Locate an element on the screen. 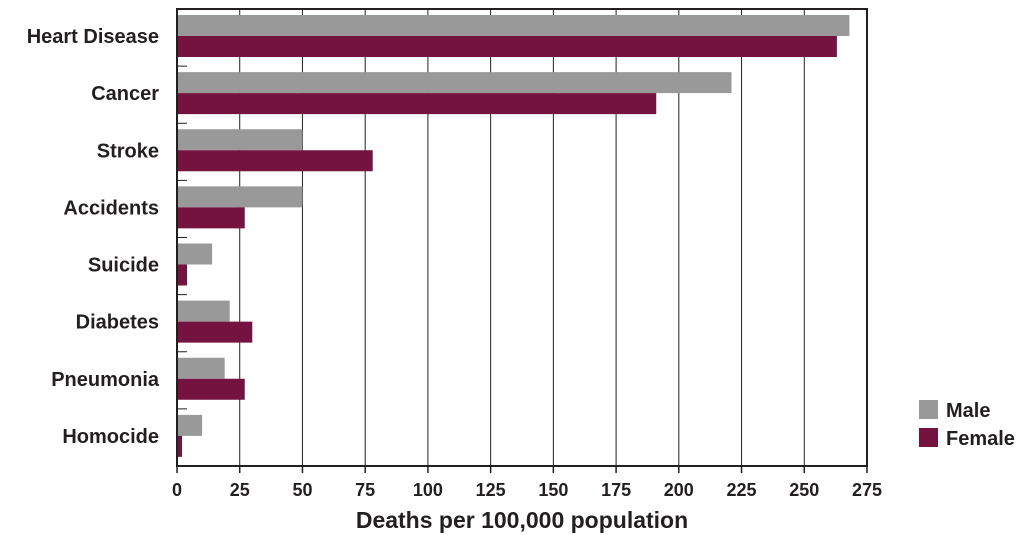  bar-male-stroke is located at coordinates (240, 140).